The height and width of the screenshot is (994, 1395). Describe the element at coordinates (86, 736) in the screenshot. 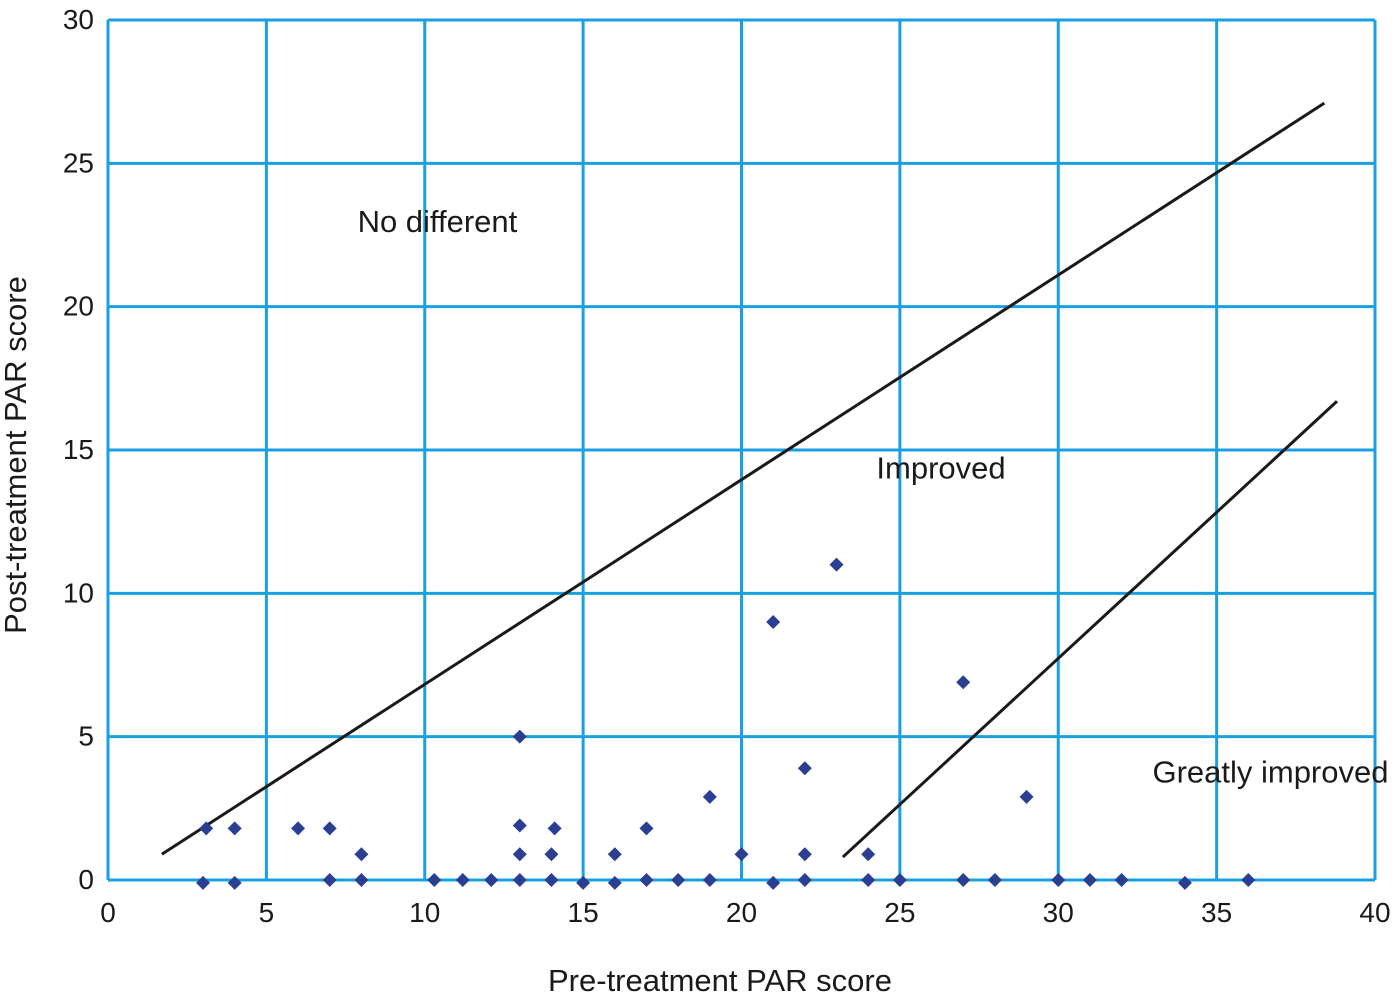

I see `y-tick-label: 5` at that location.